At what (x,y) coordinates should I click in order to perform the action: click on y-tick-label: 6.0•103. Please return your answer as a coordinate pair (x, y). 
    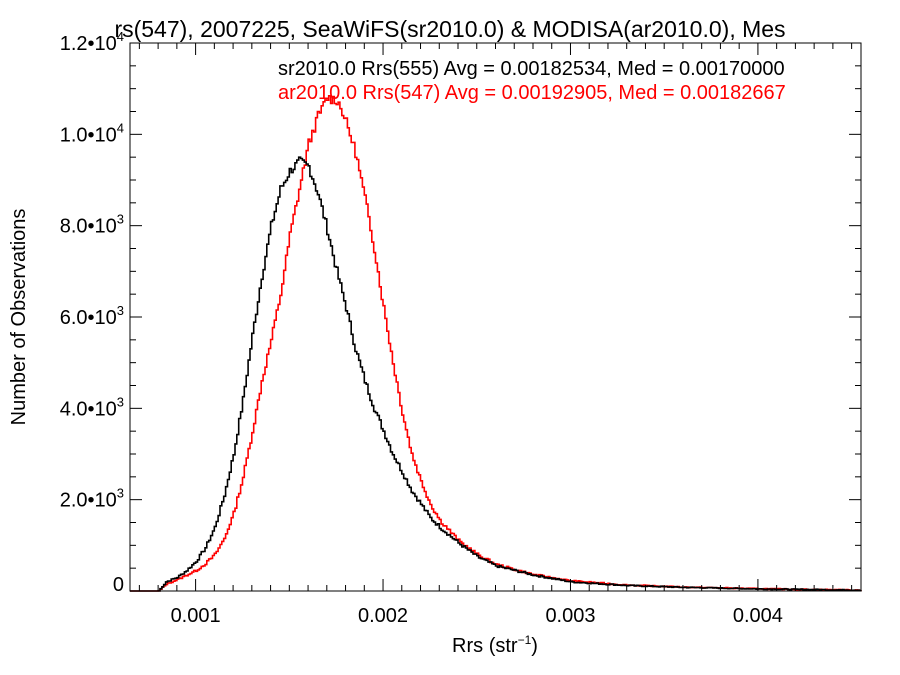
    Looking at the image, I should click on (92, 316).